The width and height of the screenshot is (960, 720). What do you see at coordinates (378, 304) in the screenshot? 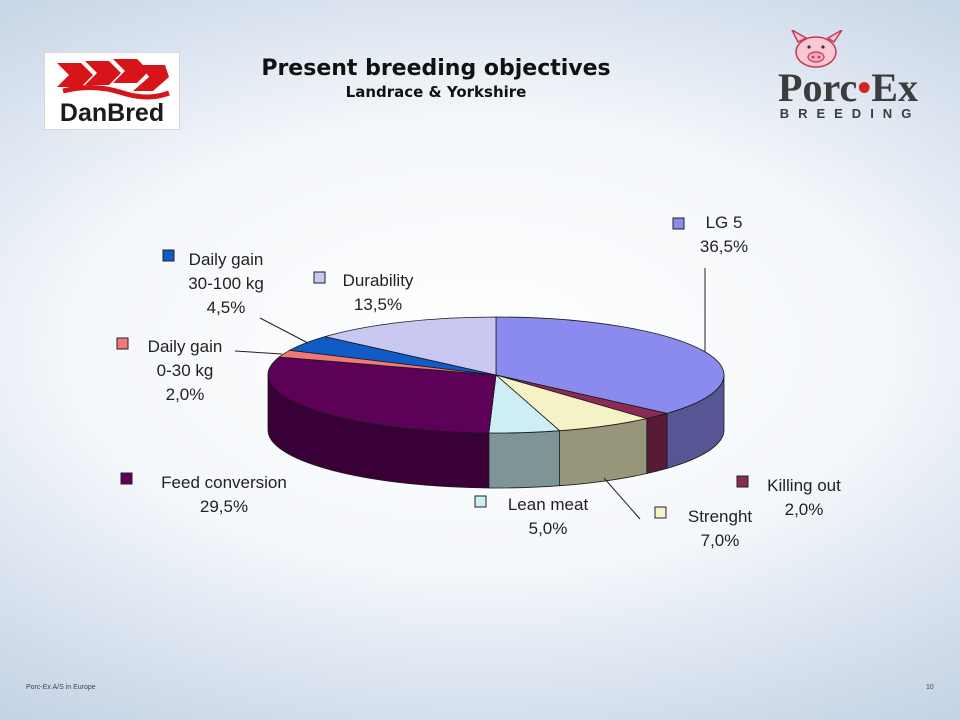
I see `data-label-durability-line-1: 13,5%` at bounding box center [378, 304].